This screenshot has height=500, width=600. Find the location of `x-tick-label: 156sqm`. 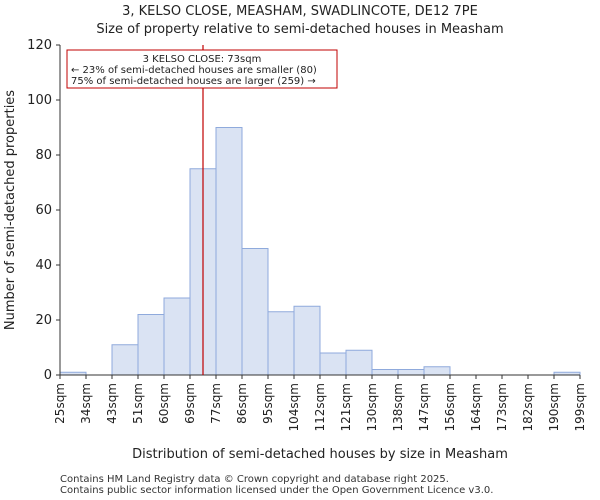

x-tick-label: 156sqm is located at coordinates (450, 407).